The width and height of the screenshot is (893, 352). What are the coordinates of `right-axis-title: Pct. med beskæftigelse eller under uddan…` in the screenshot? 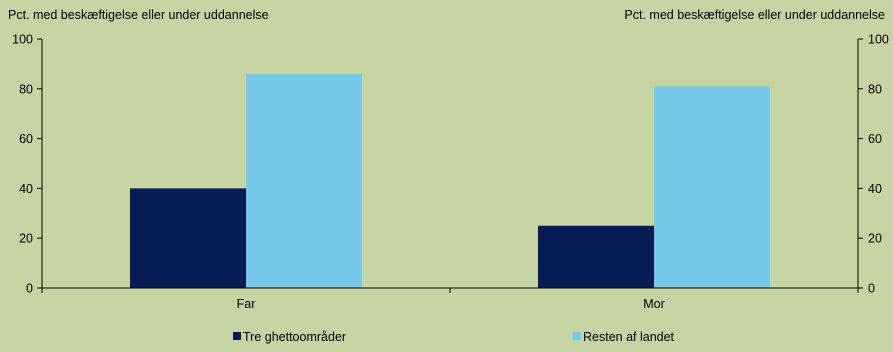 It's located at (754, 15).